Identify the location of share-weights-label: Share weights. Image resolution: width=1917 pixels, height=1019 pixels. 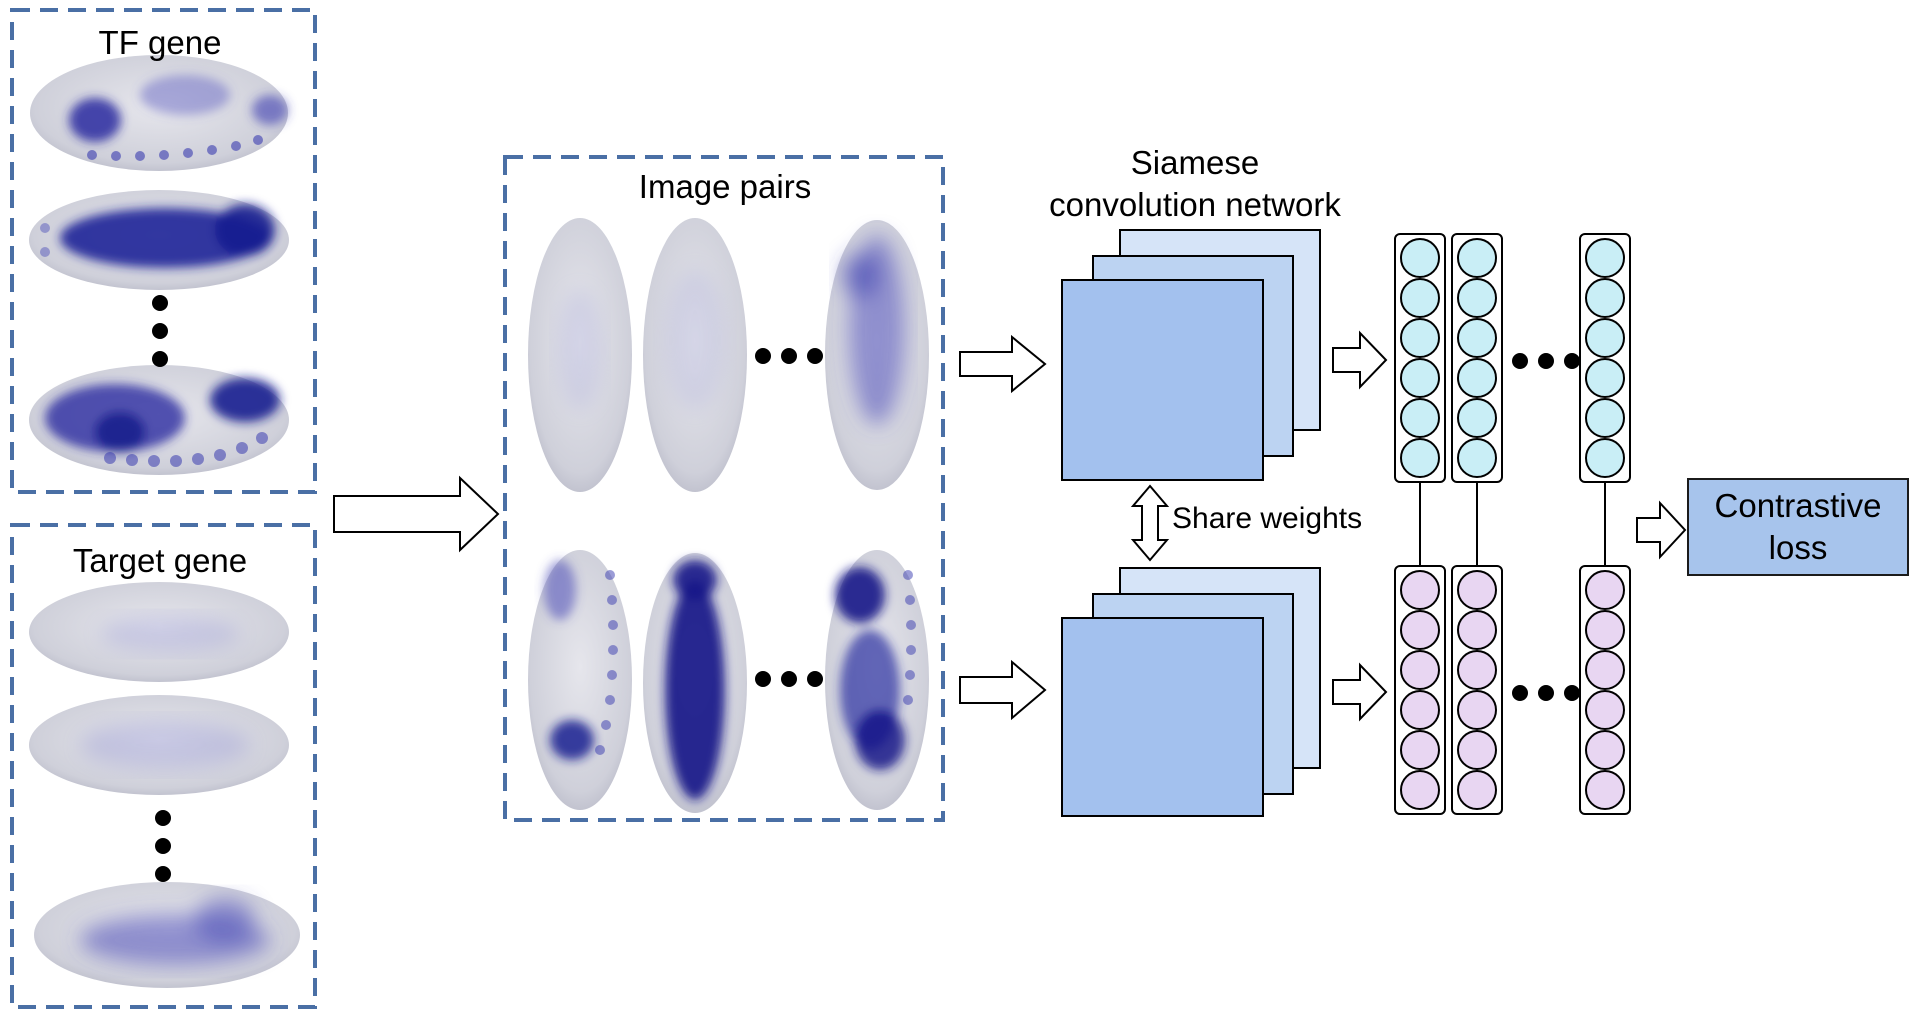
(1267, 518).